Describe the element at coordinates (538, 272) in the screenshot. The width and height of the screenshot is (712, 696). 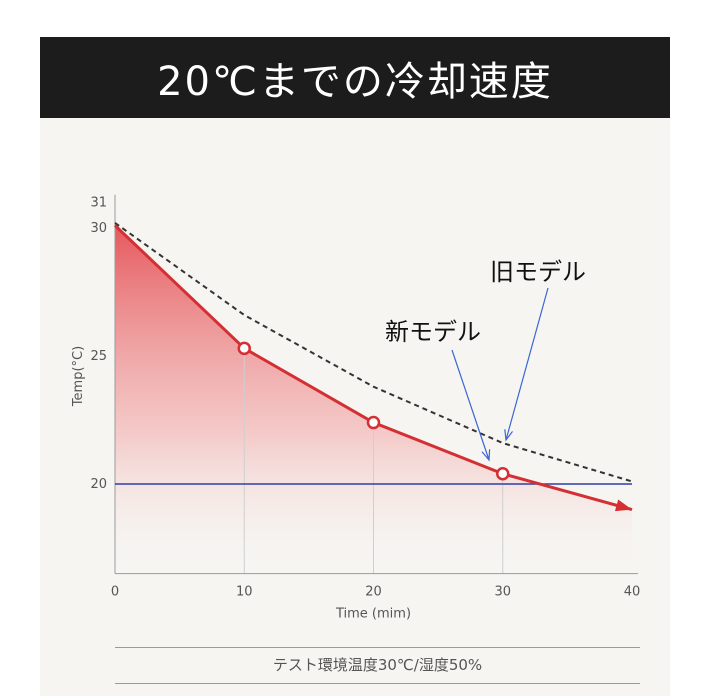
I see `old-model-label: 旧モデル` at that location.